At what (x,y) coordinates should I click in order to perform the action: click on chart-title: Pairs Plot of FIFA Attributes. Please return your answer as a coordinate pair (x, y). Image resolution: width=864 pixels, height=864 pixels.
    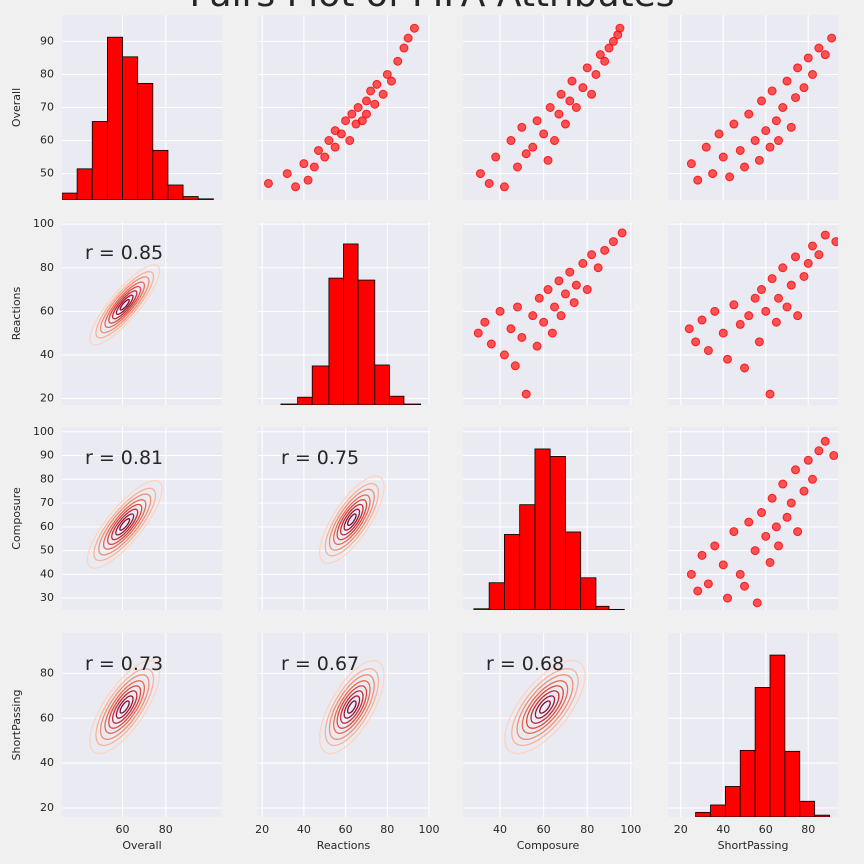
    Looking at the image, I should click on (431, 7).